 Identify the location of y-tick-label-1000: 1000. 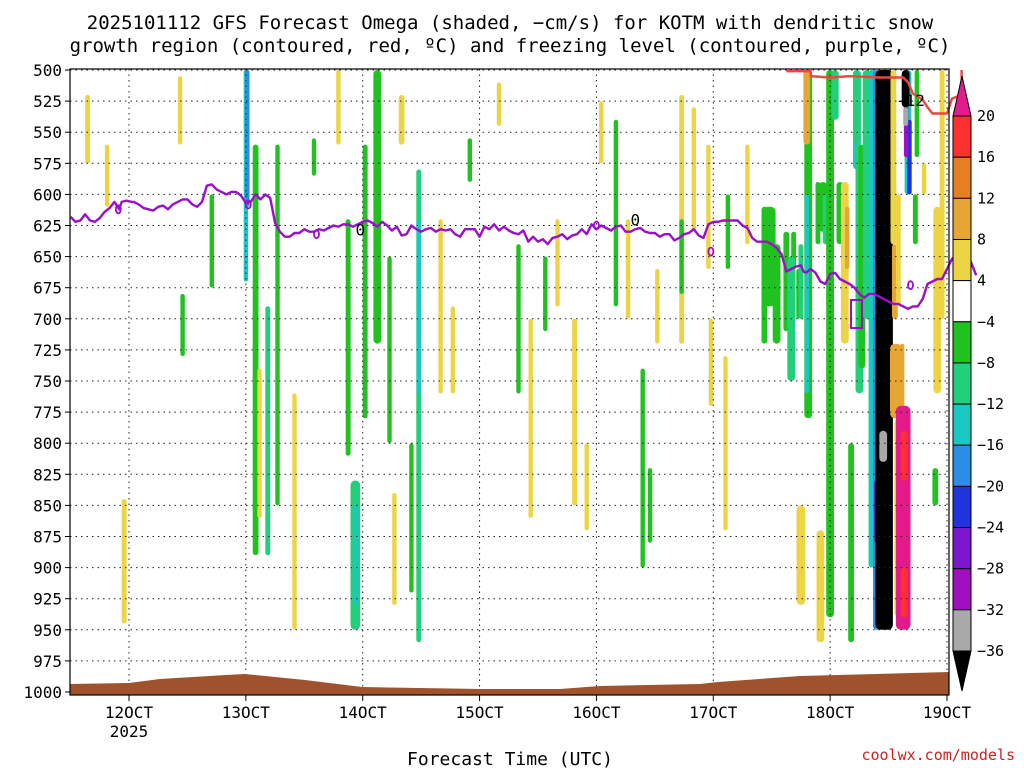
(42, 692).